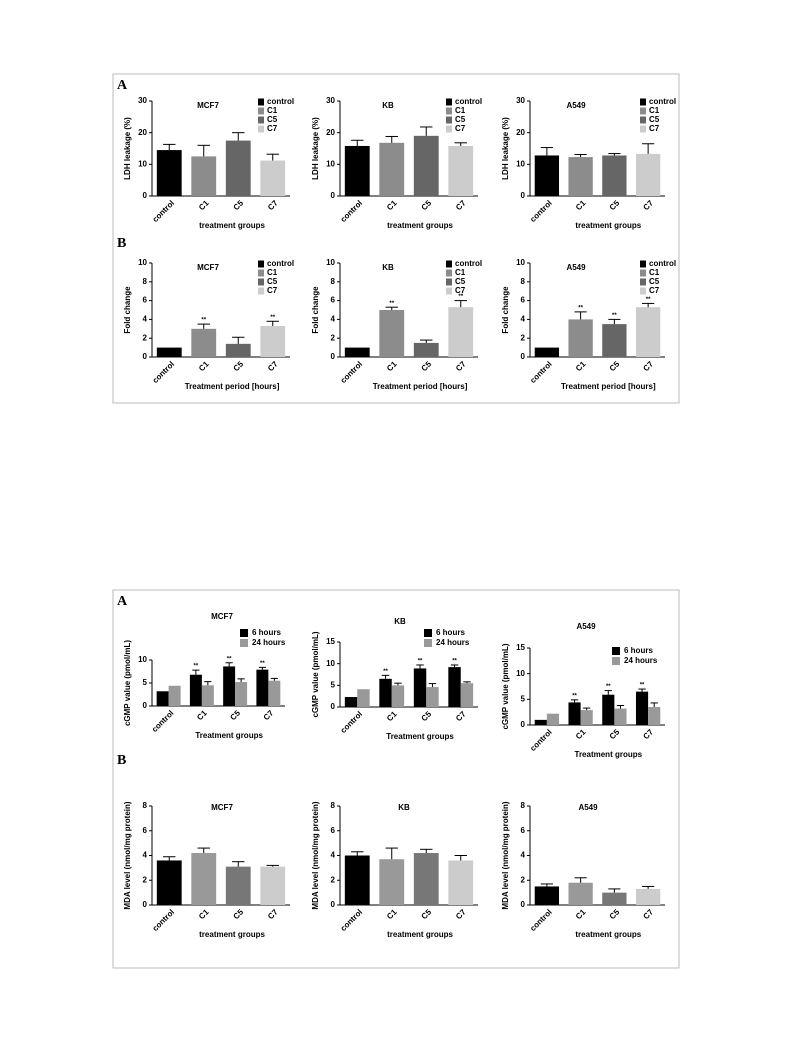  What do you see at coordinates (388, 105) in the screenshot?
I see `chart-title: KB` at bounding box center [388, 105].